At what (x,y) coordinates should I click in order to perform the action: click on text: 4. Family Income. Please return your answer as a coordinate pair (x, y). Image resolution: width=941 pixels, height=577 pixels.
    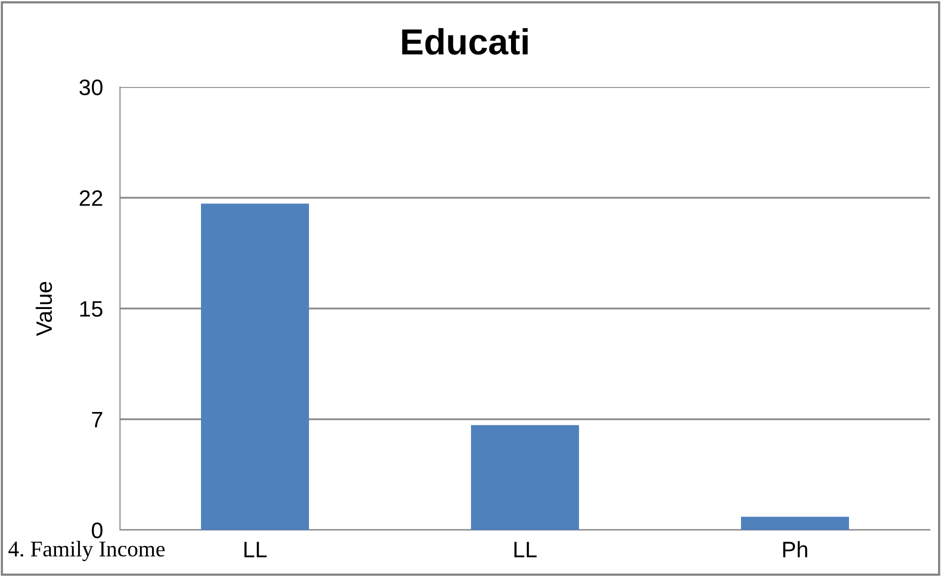
    Looking at the image, I should click on (86, 551).